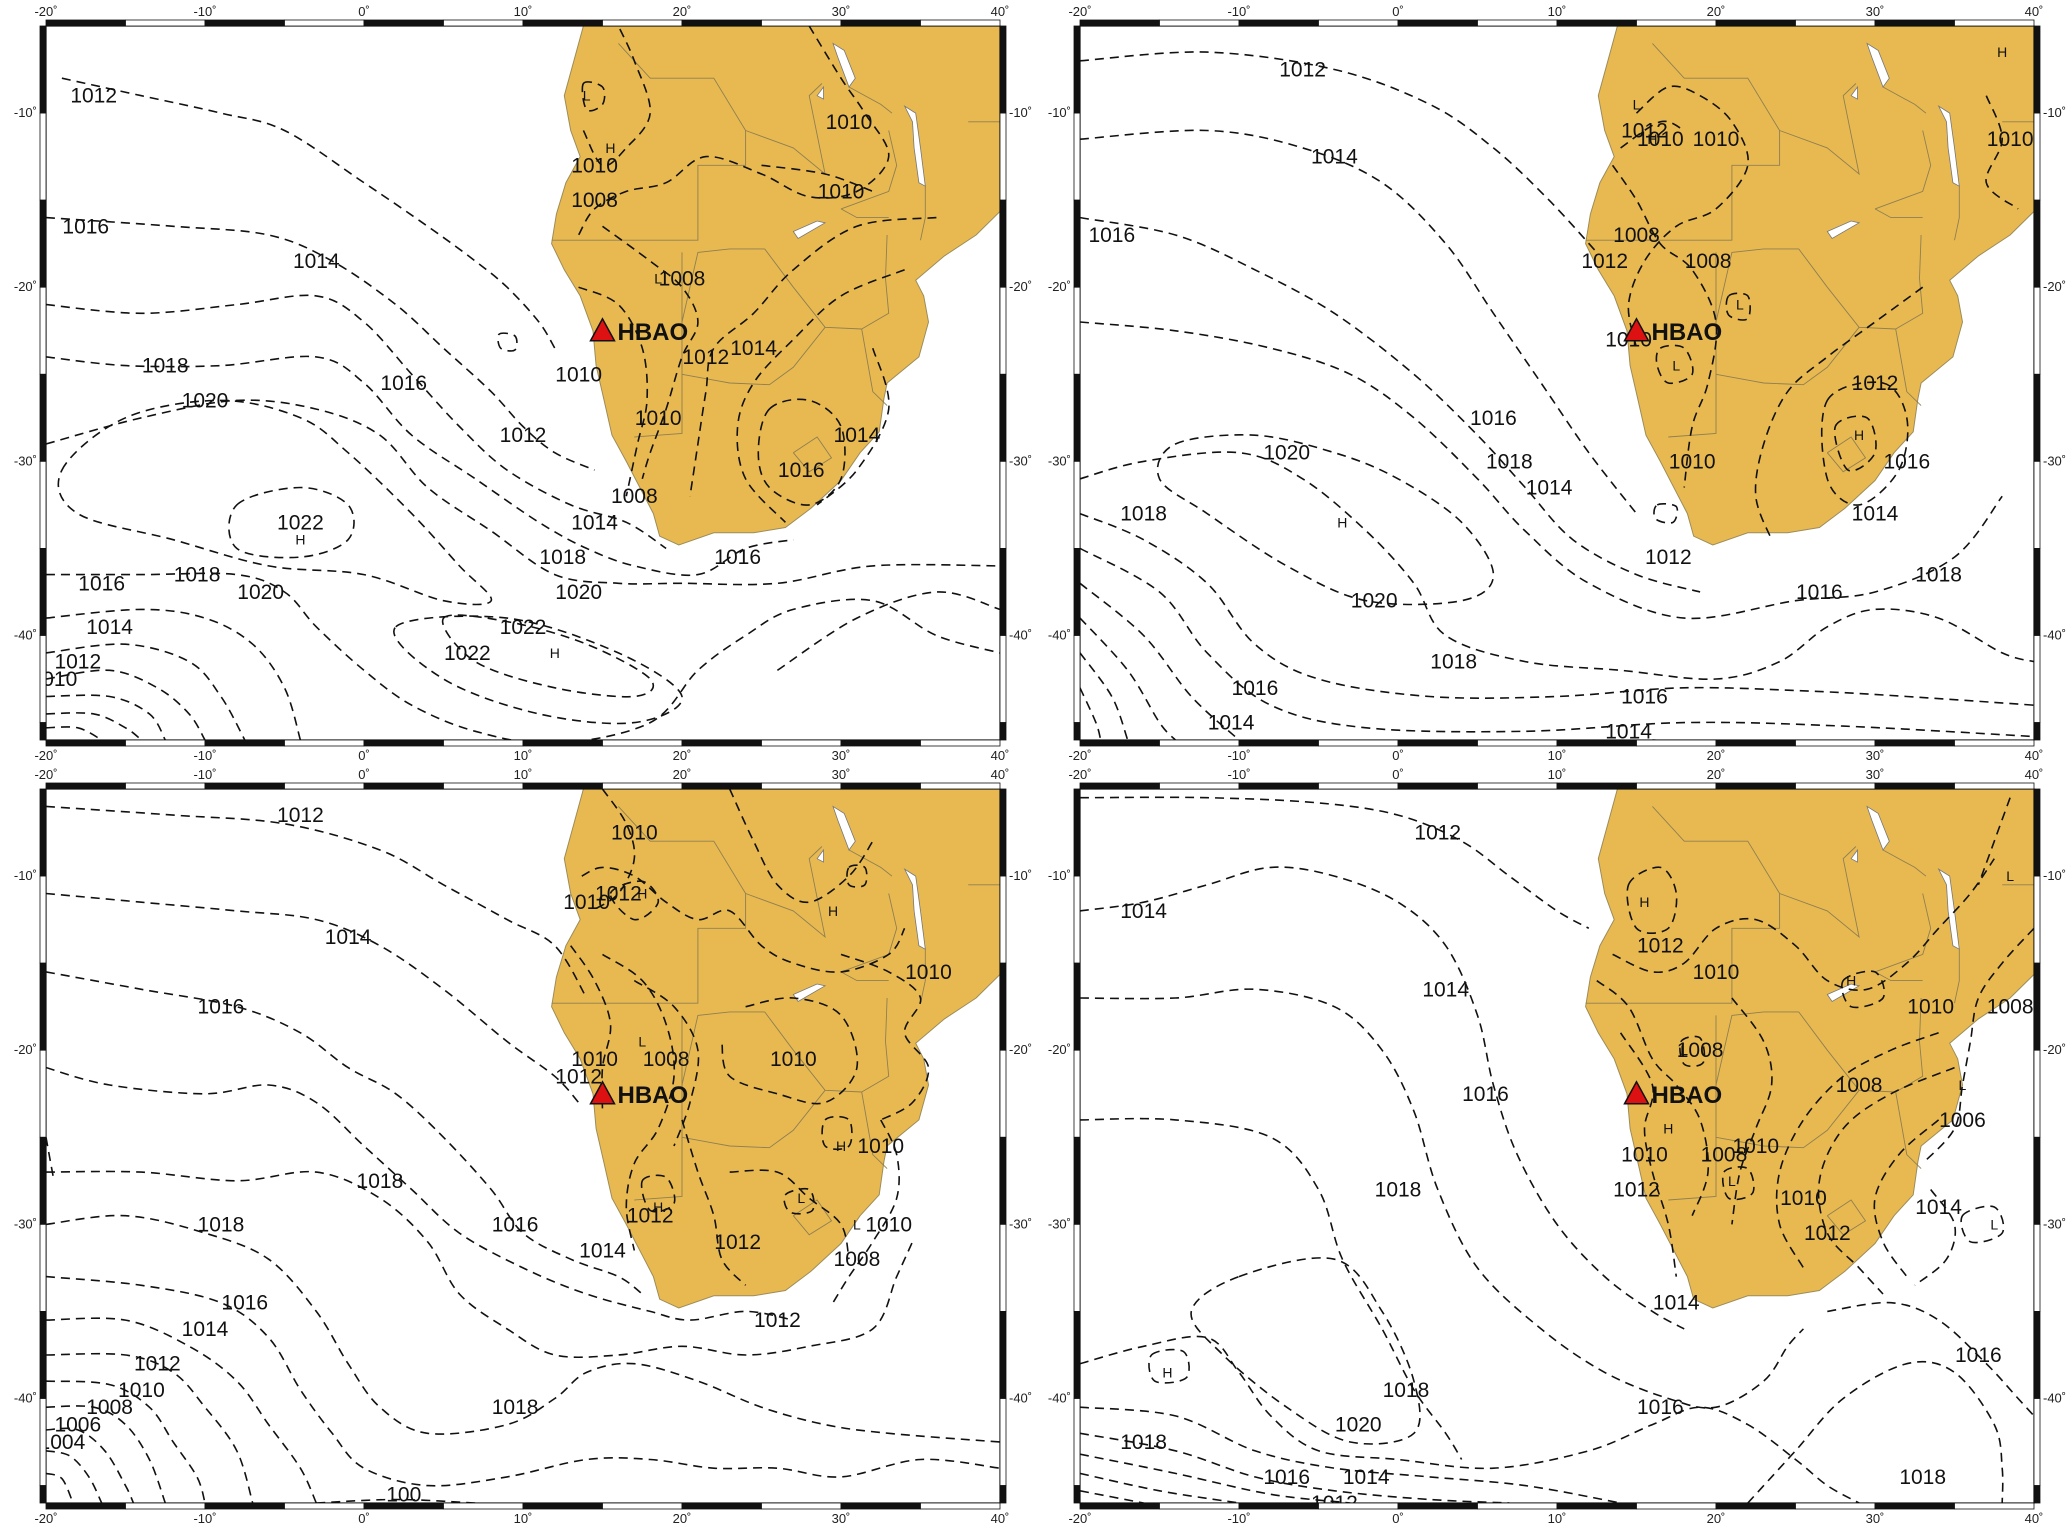 The image size is (2067, 1526). I want to click on lon-tick-label: -20˚, so click(1079, 1518).